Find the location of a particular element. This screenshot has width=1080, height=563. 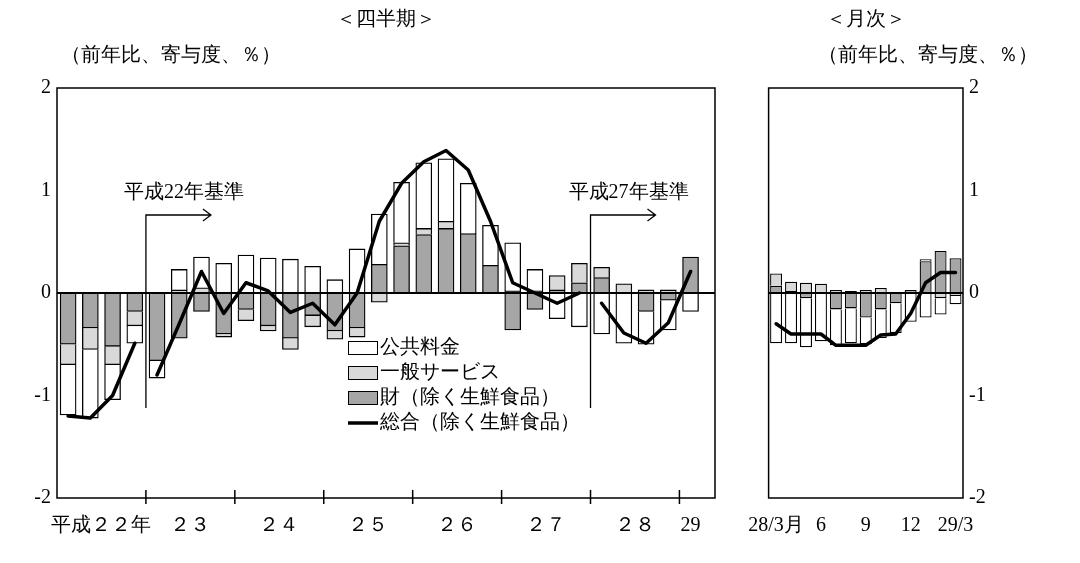

y-tick-label: 1 is located at coordinates (46, 188).